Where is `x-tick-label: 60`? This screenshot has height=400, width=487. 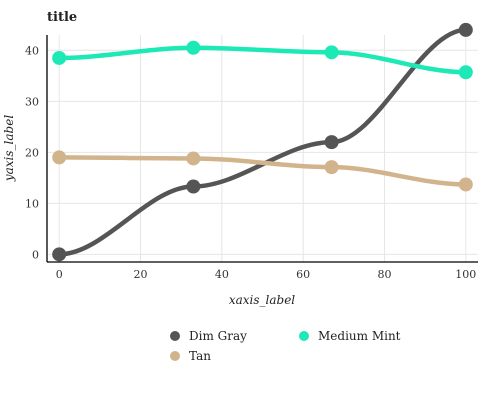
x-tick-label: 60 is located at coordinates (303, 274).